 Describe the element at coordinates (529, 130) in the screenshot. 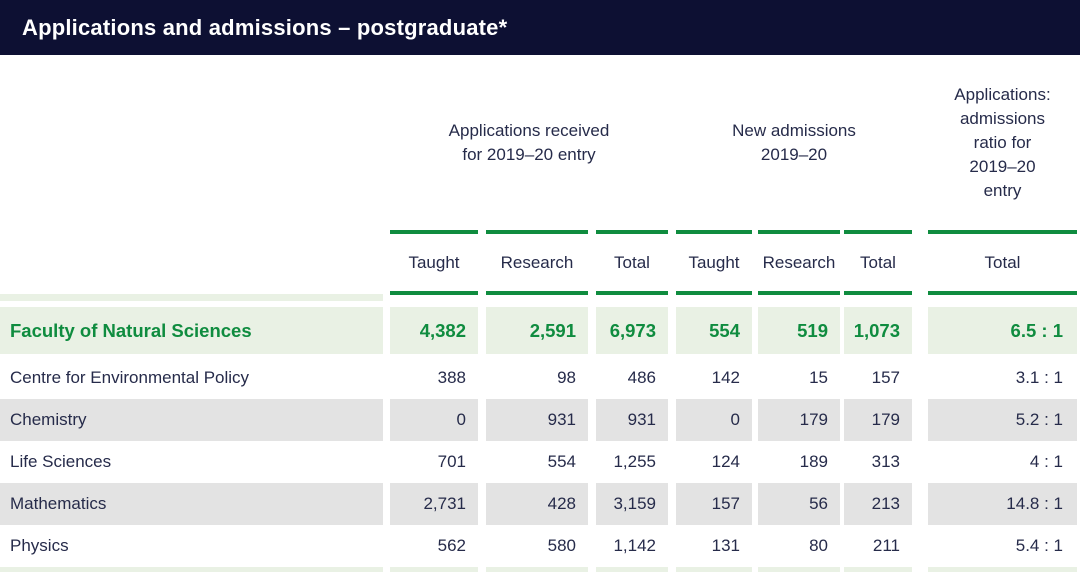

I see `group-header-line: Applications received` at that location.